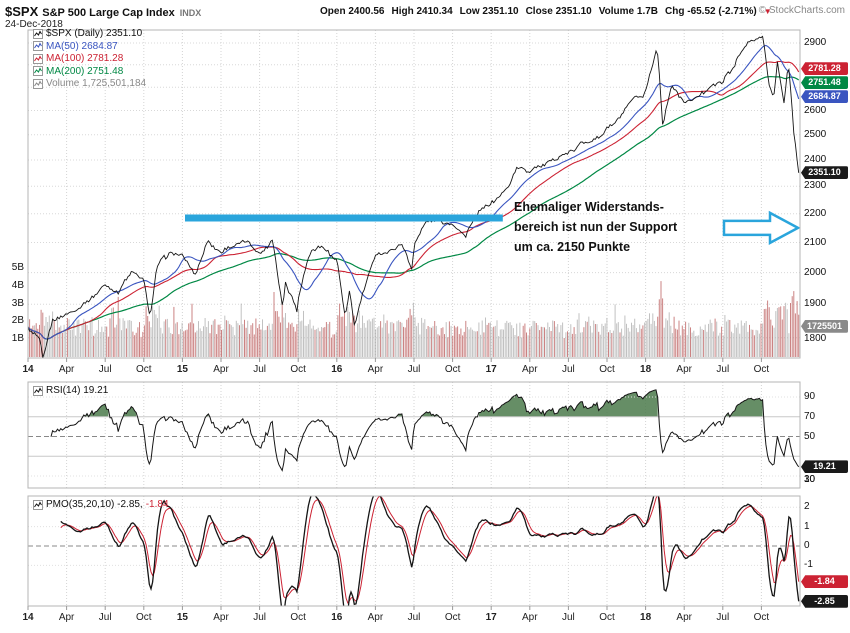  Describe the element at coordinates (767, 11) in the screenshot. I see `change-down-icon: ▼` at that location.